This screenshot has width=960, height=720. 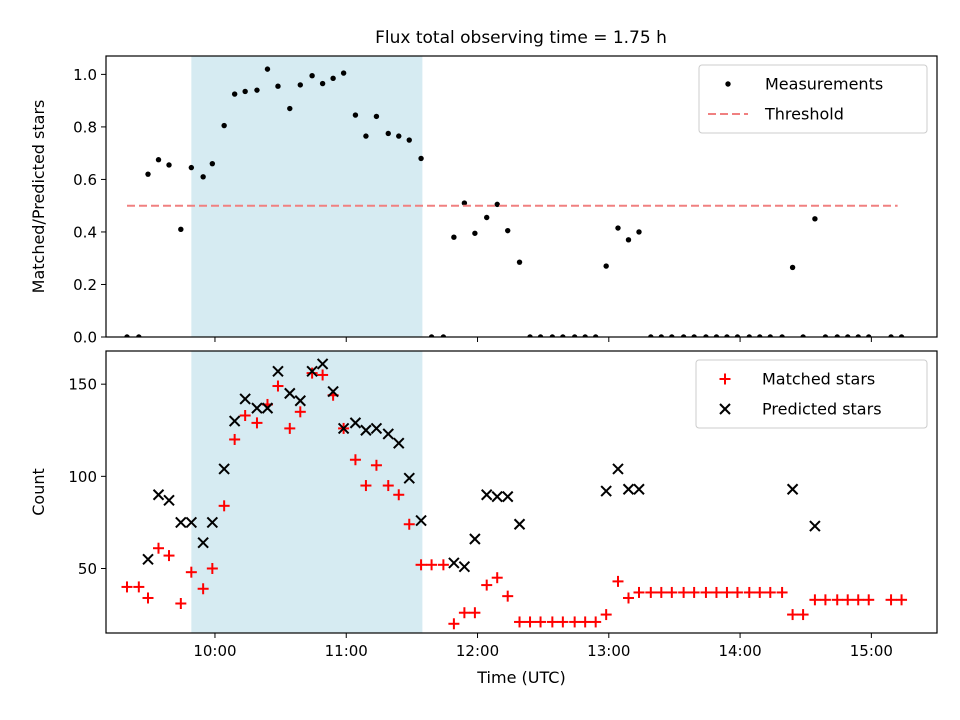 I want to click on legend-entry: Measurements, so click(x=804, y=84).